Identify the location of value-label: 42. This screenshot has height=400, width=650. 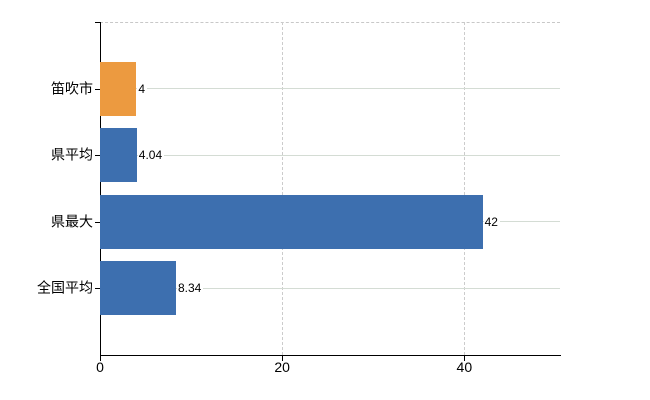
(491, 221).